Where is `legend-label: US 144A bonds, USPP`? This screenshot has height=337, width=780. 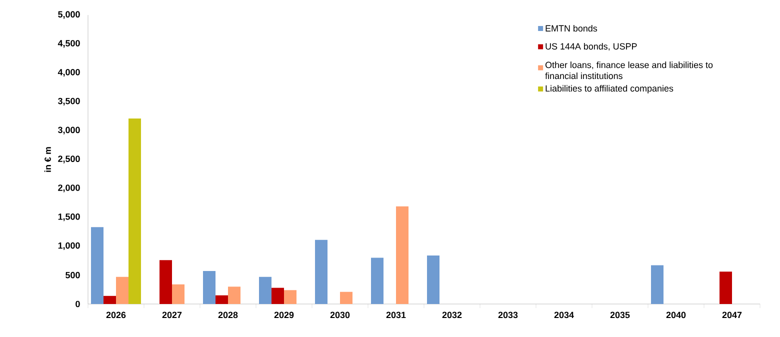 legend-label: US 144A bonds, USPP is located at coordinates (591, 46).